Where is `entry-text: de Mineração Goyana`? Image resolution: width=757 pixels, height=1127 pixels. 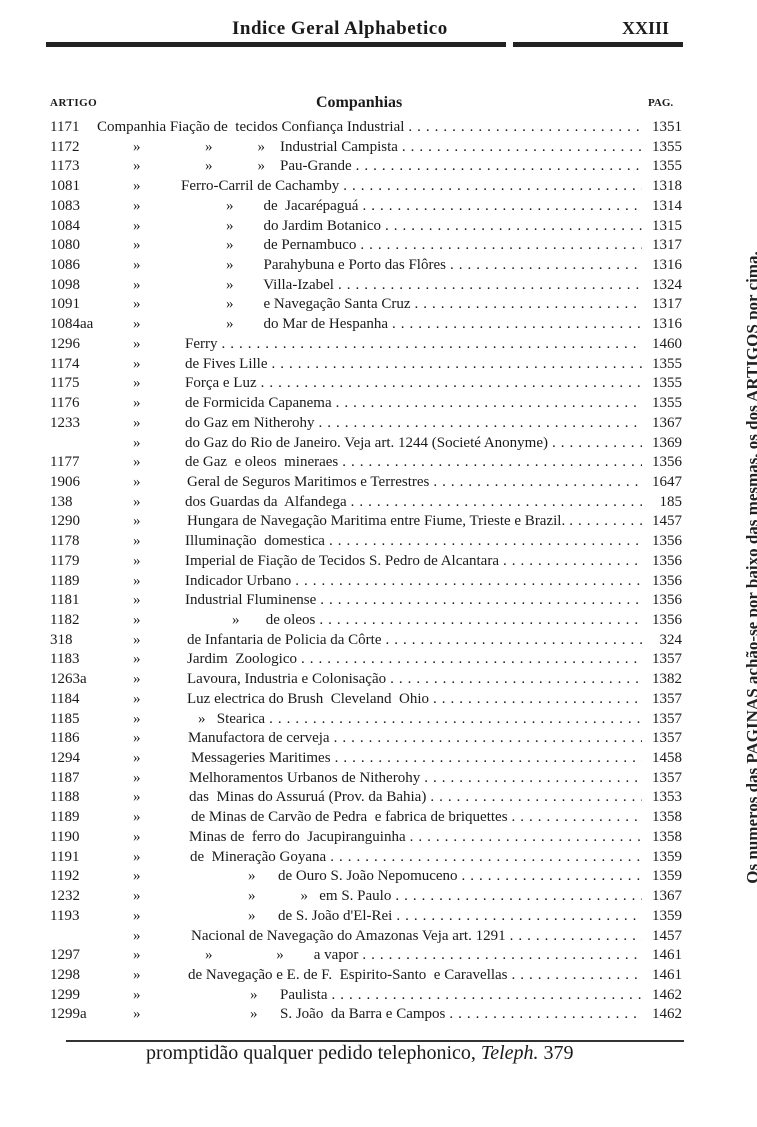
entry-text: de Mineração Goyana is located at coordinates (258, 856).